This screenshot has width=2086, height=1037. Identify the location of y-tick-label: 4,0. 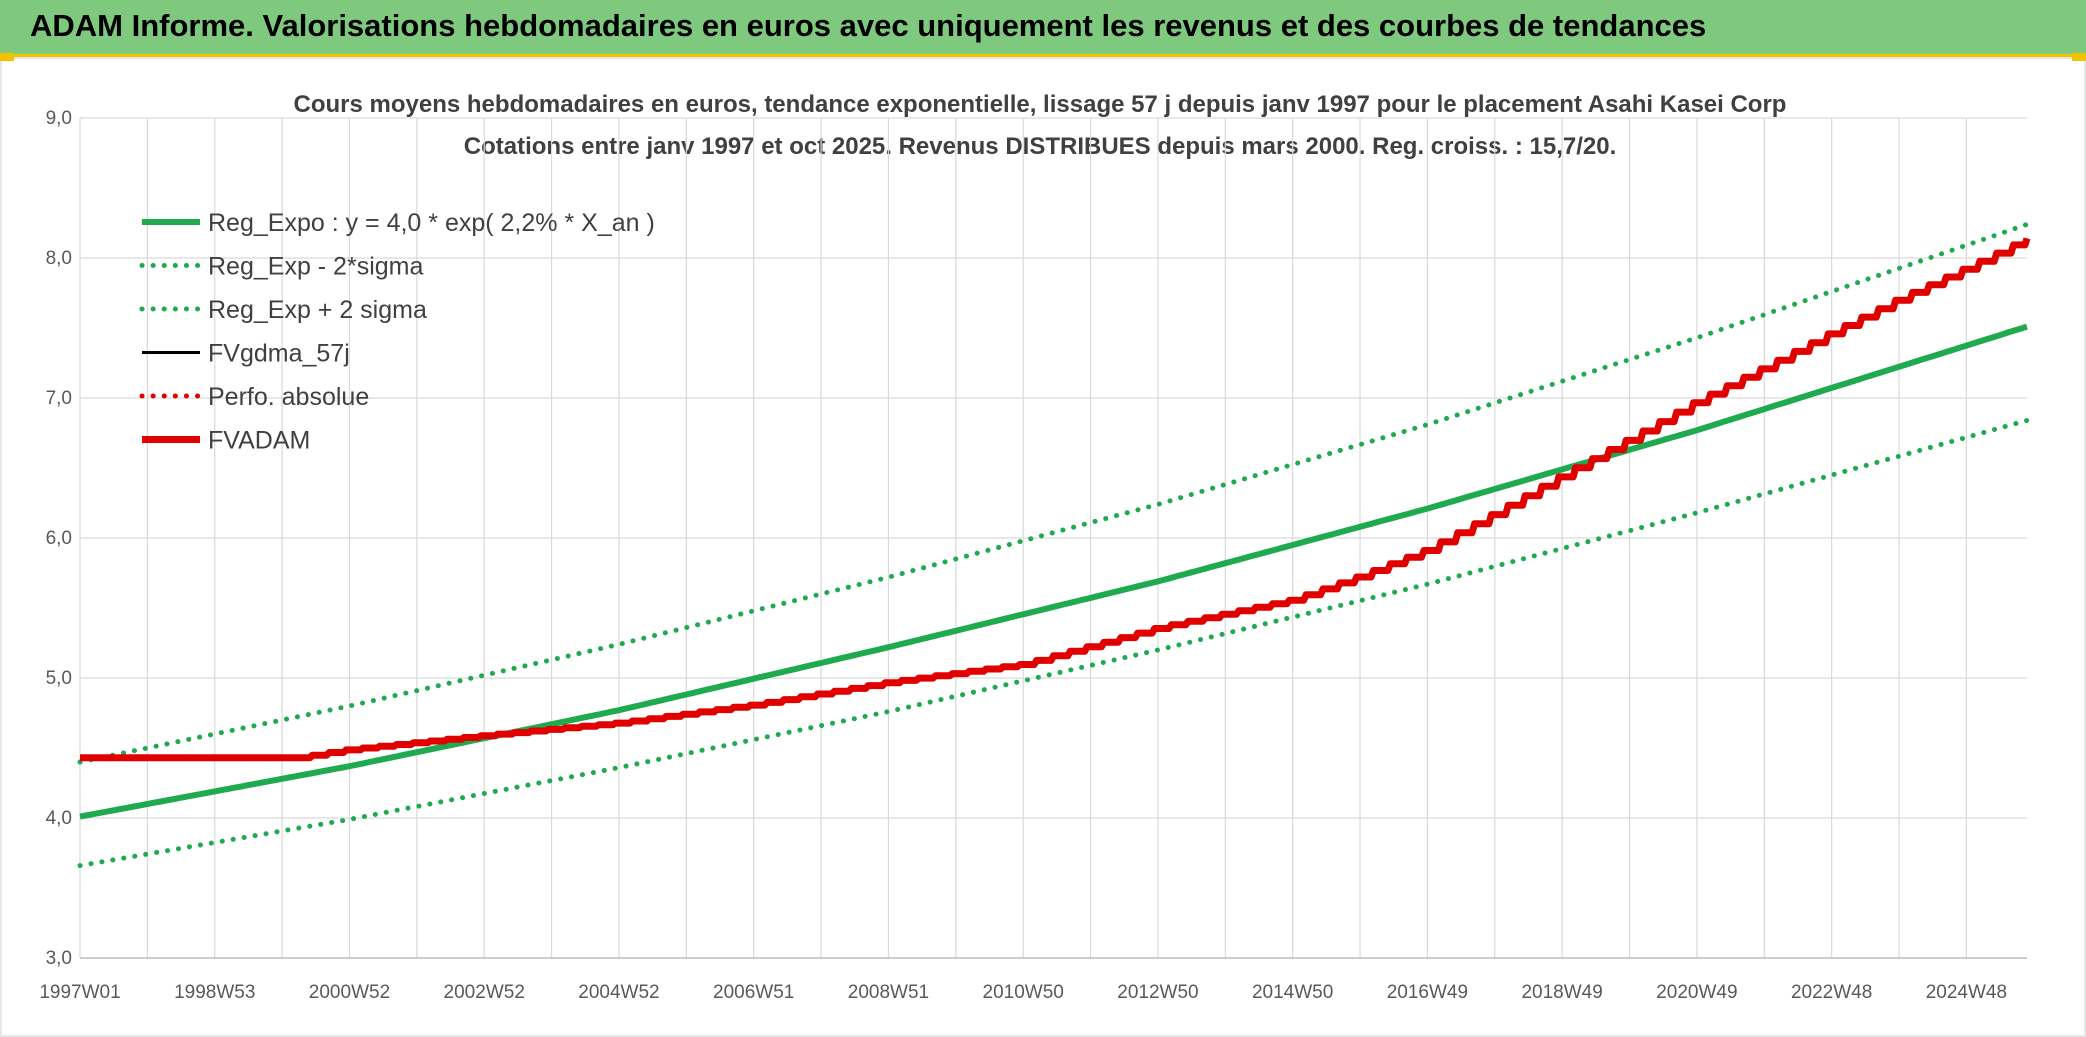
(59, 818).